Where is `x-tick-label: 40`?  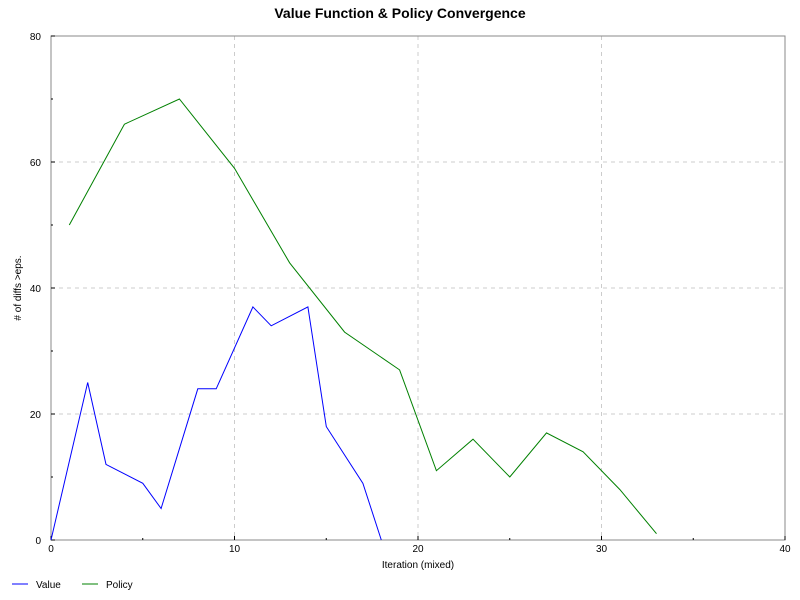
x-tick-label: 40 is located at coordinates (785, 549).